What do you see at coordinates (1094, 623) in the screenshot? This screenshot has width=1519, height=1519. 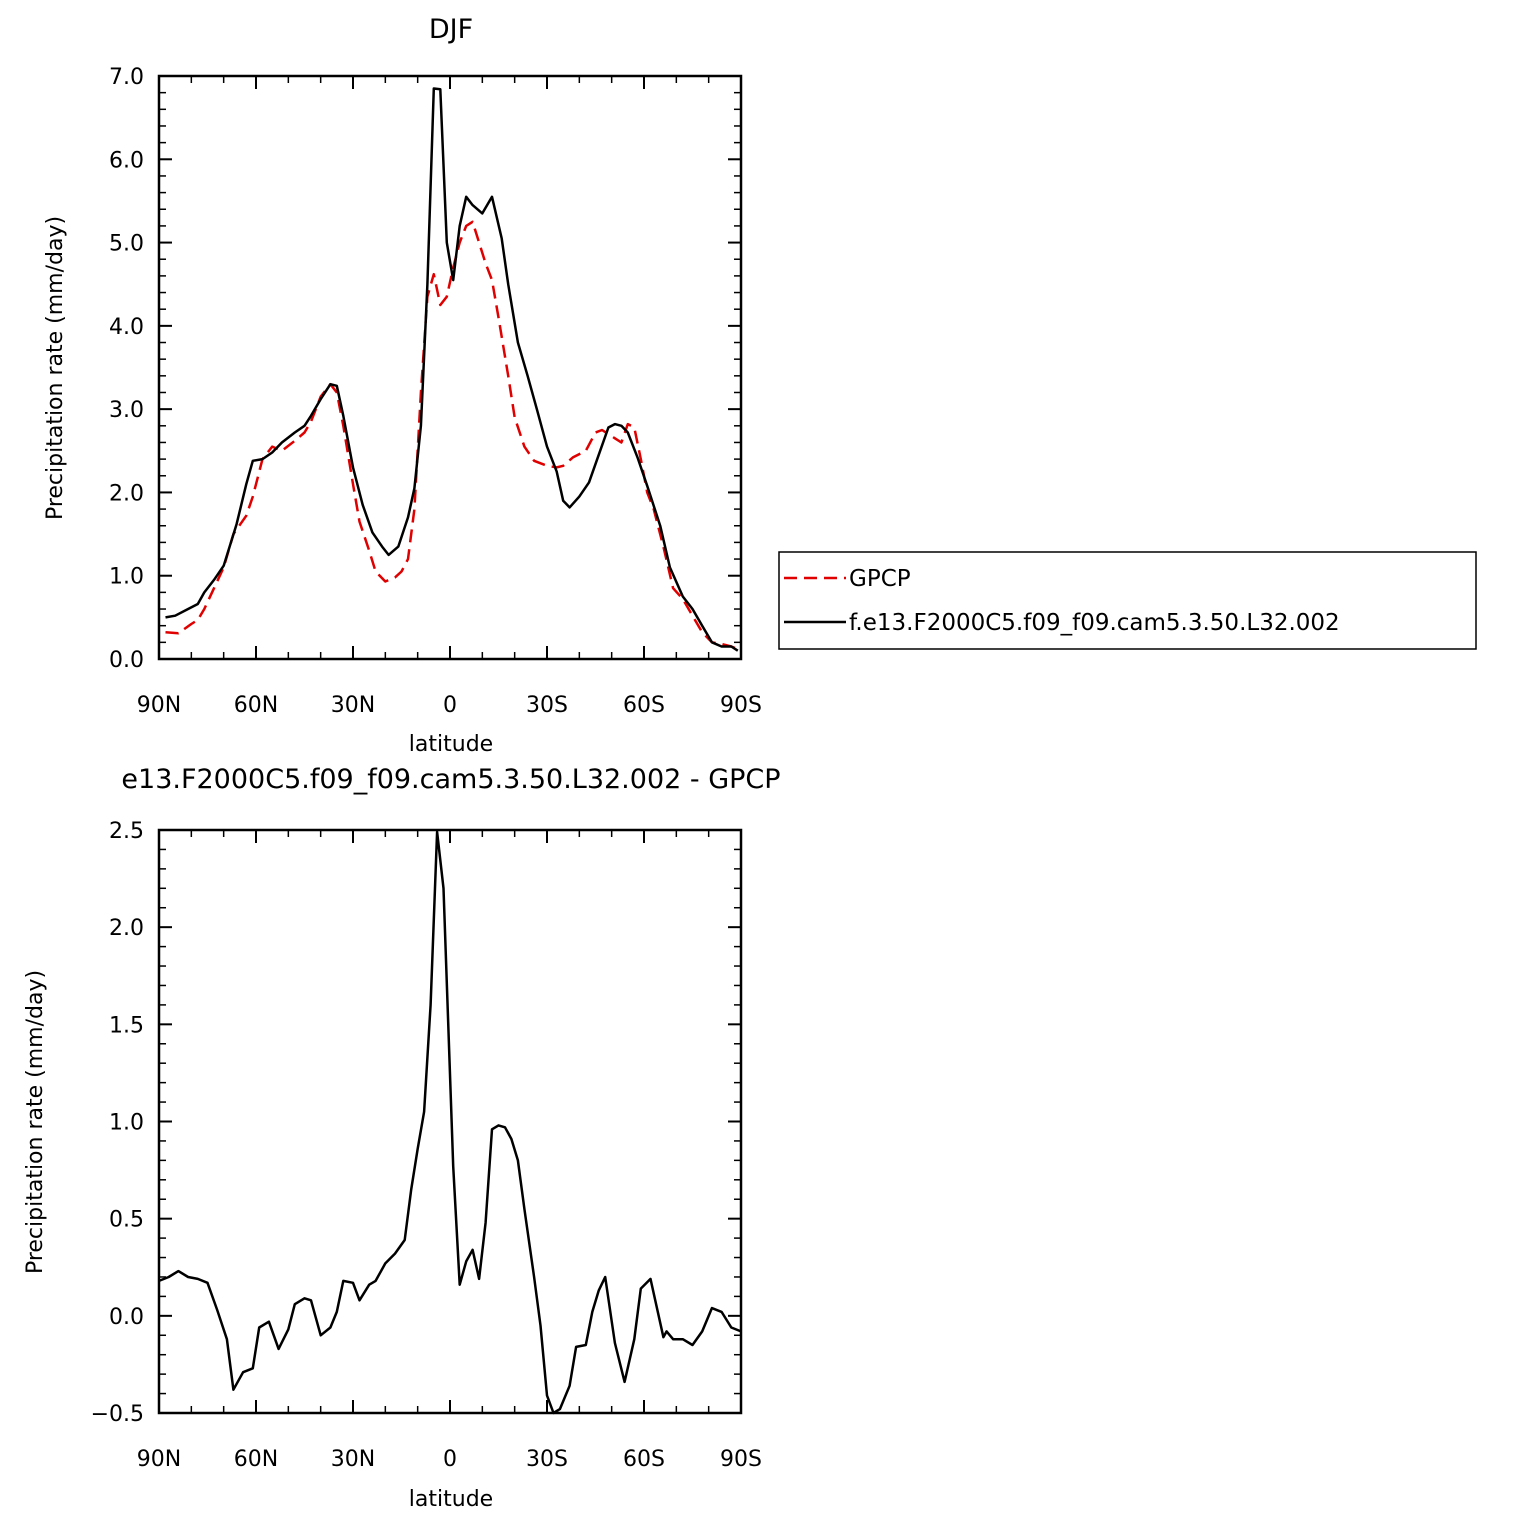 I see `legend-label-model: f.e13.F2000C5.f09_f09.cam5.3.50.L32.002` at bounding box center [1094, 623].